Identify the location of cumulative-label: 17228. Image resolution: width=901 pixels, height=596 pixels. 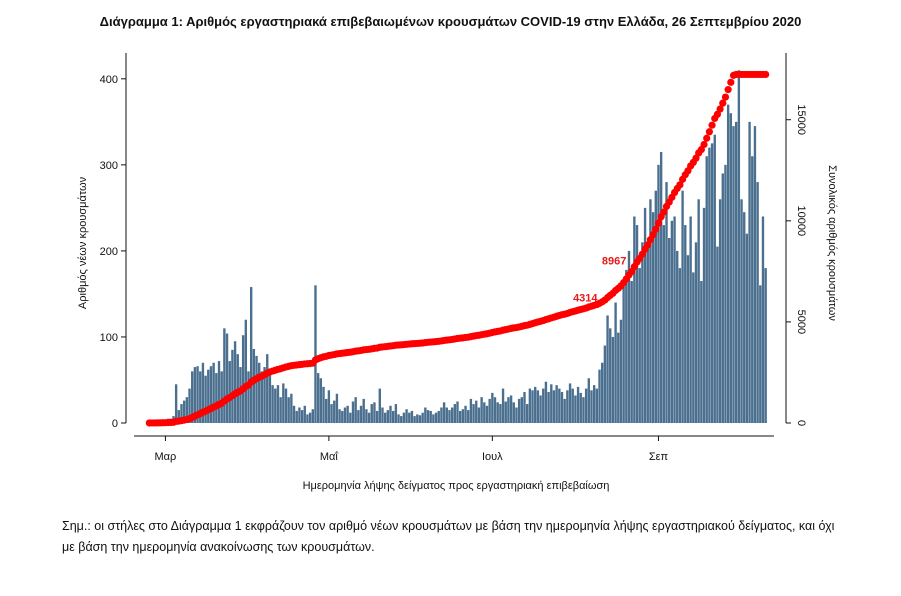
(830, 1).